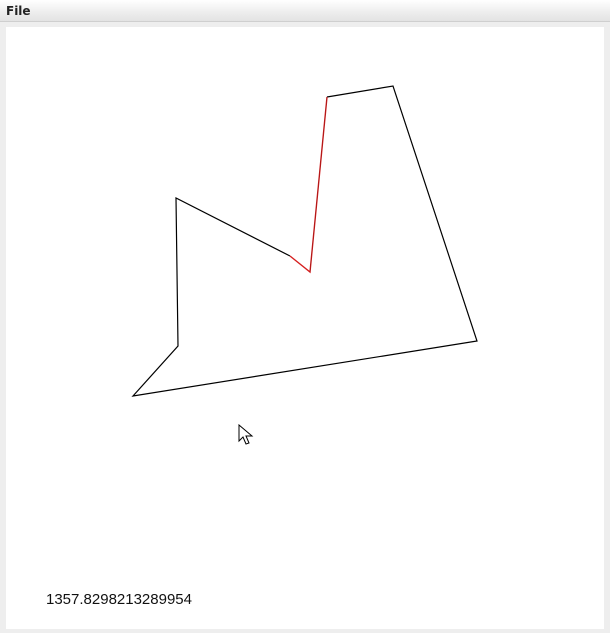 The width and height of the screenshot is (610, 633). Describe the element at coordinates (305, 11) in the screenshot. I see `menu-bar: File` at that location.